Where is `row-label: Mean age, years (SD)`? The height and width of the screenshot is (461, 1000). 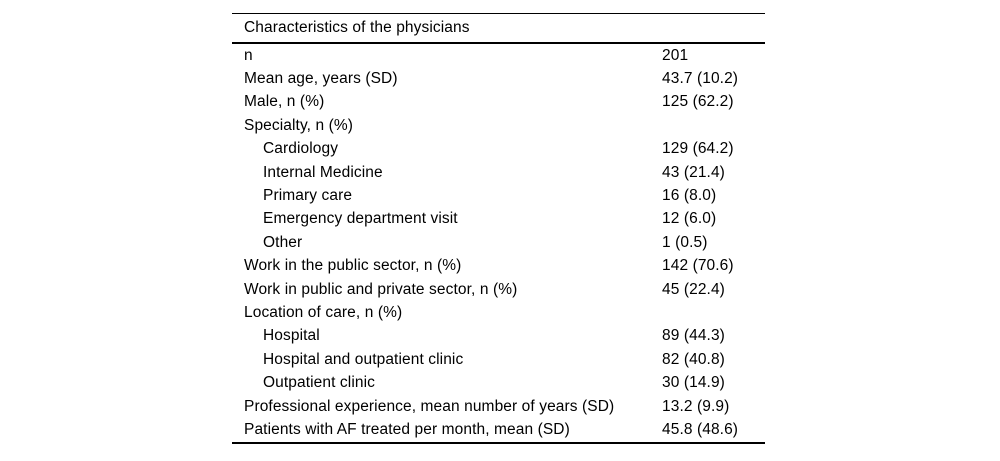
row-label: Mean age, years (SD) is located at coordinates (321, 79).